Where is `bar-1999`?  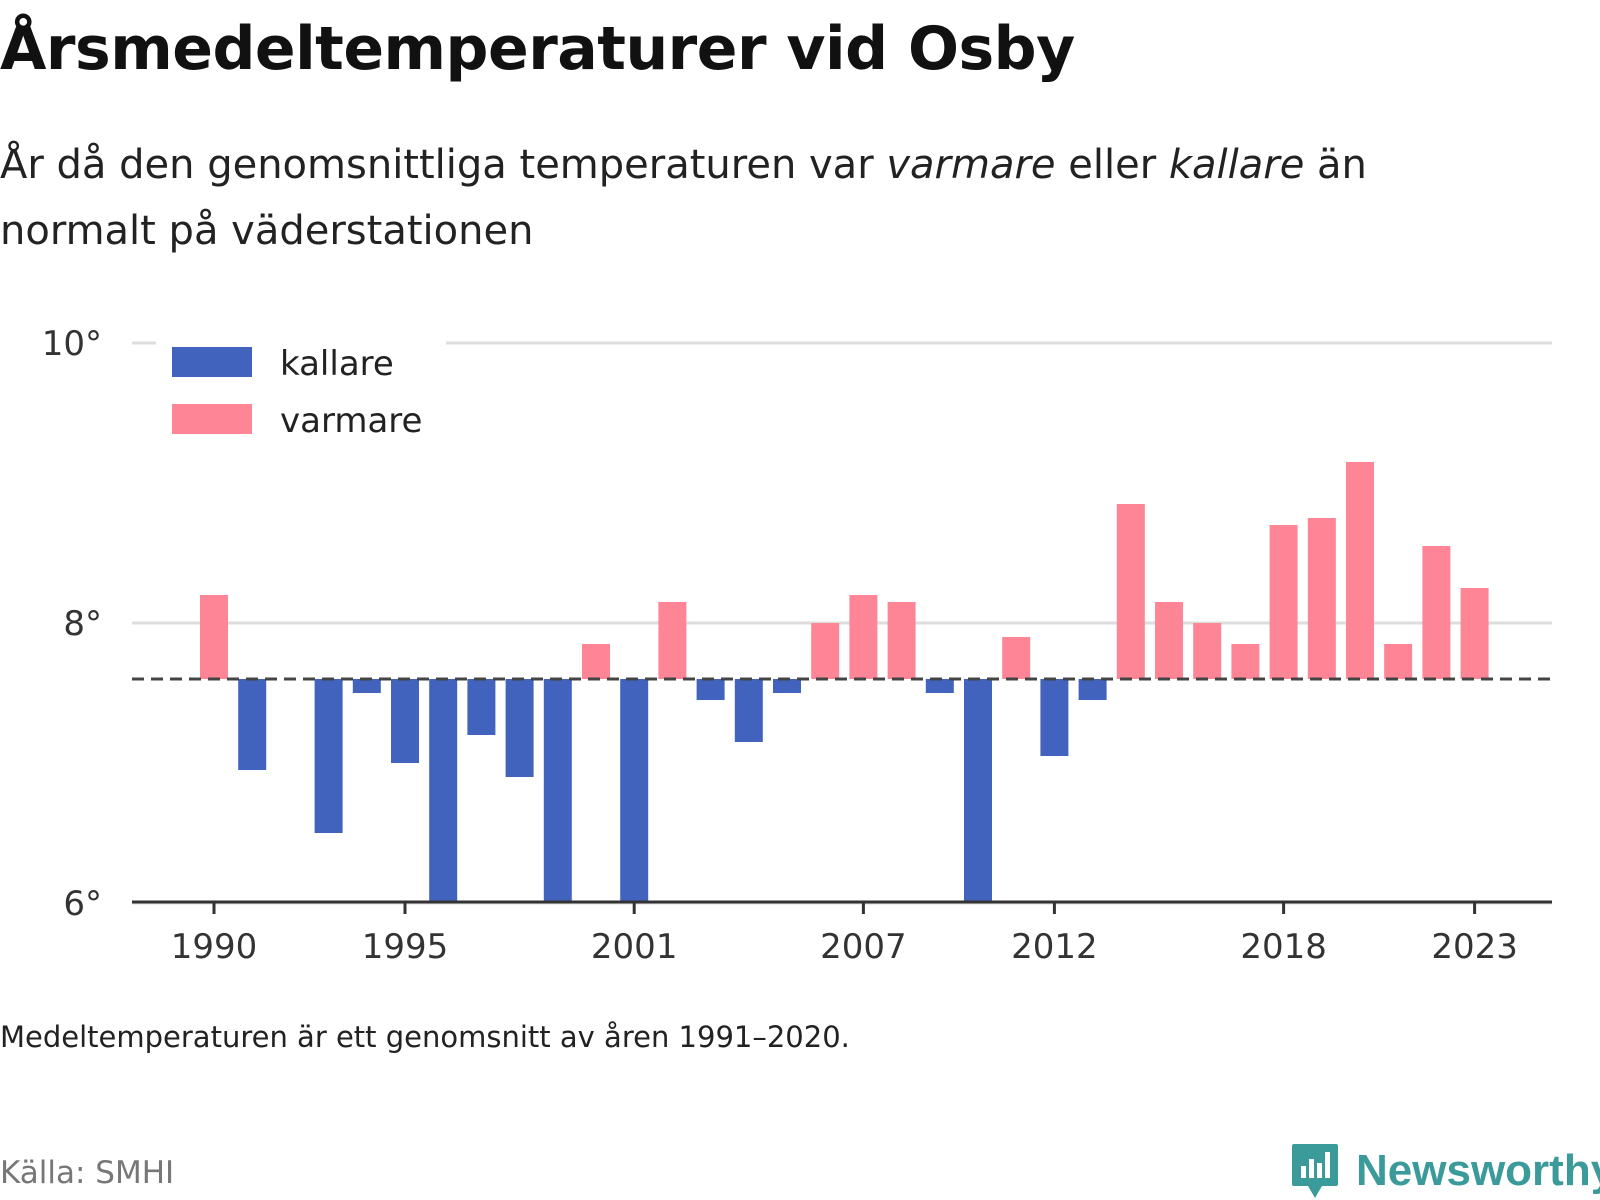 bar-1999 is located at coordinates (557, 790).